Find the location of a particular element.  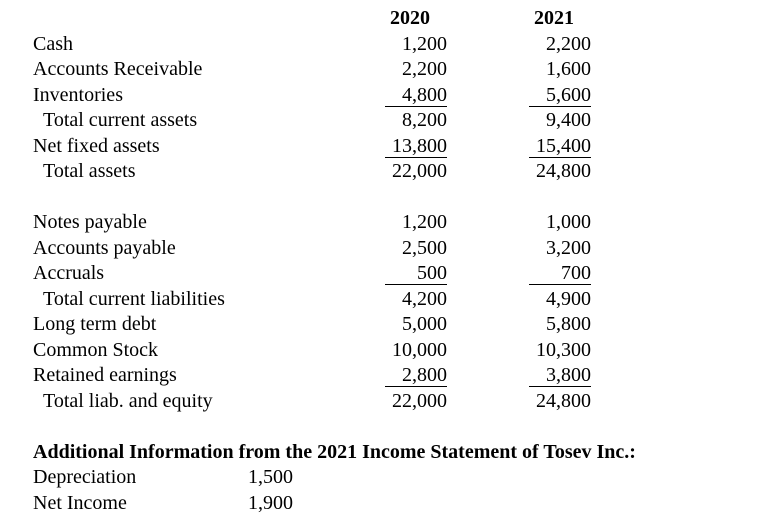

list-item: Net Income 1,900 is located at coordinates (240, 504).